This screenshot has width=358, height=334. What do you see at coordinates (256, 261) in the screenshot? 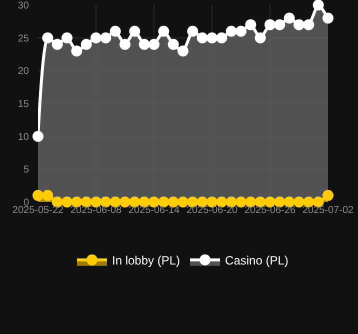
I see `legend-label: Casino (PL)` at bounding box center [256, 261].